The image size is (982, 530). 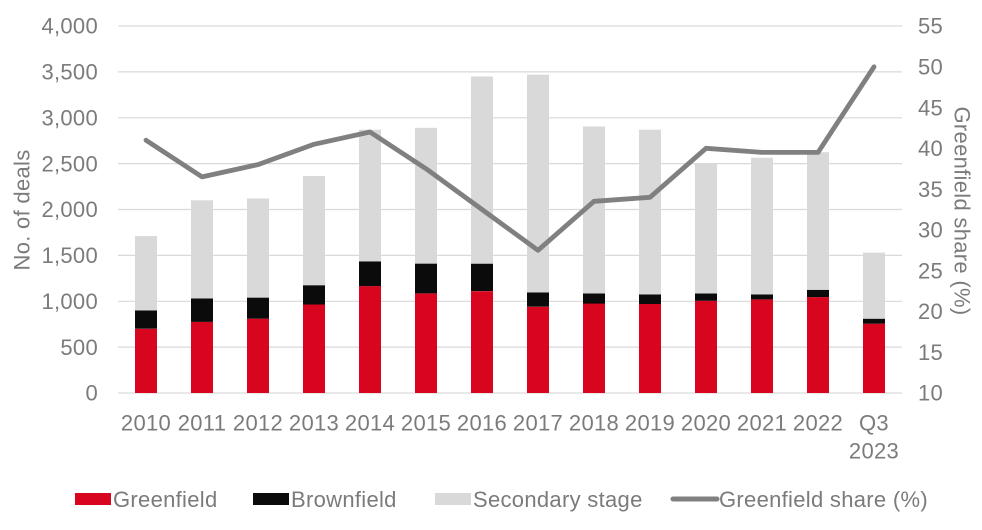 I want to click on right-tick-label: 55, so click(x=930, y=26).